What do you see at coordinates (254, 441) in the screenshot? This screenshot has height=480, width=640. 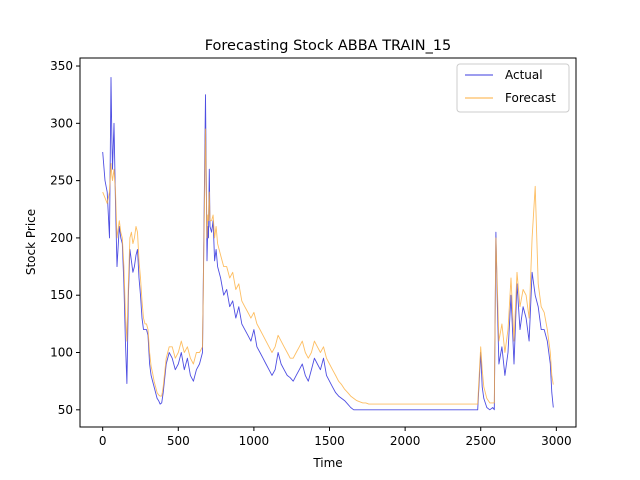 I see `x-tick-label-1000: 1000` at bounding box center [254, 441].